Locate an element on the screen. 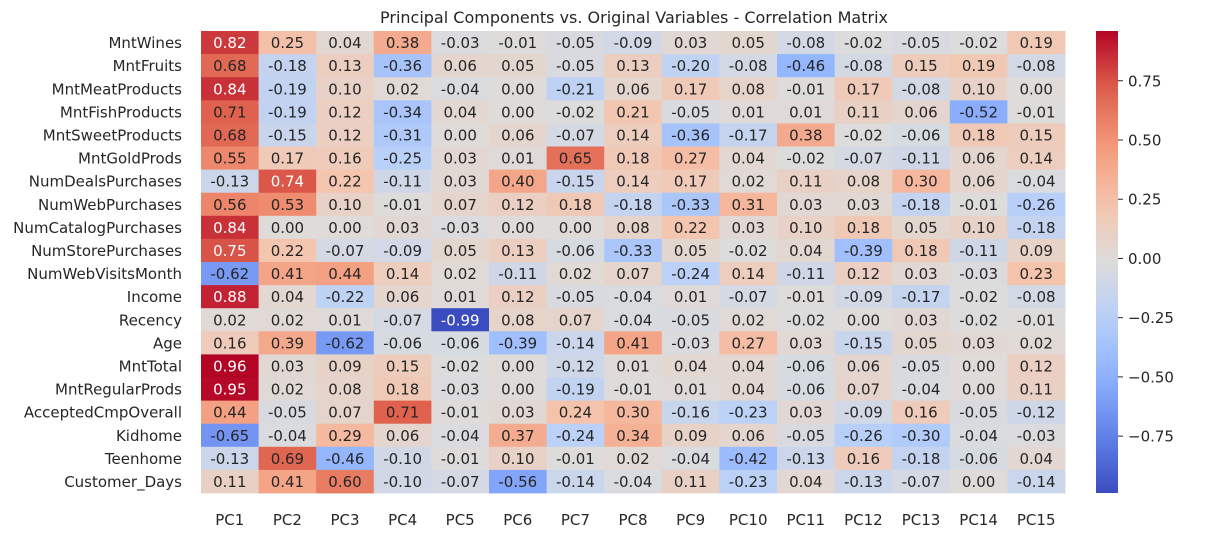 This screenshot has width=1220, height=537. cell-value-label: 0.11 is located at coordinates (805, 182).